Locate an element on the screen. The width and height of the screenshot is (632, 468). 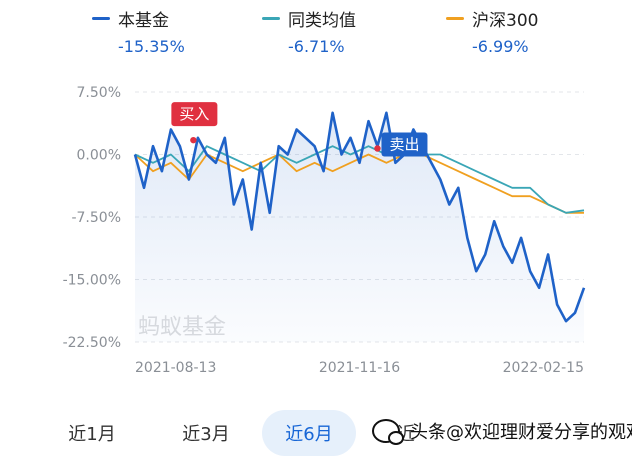
legend-fund-swatch is located at coordinates (101, 18).